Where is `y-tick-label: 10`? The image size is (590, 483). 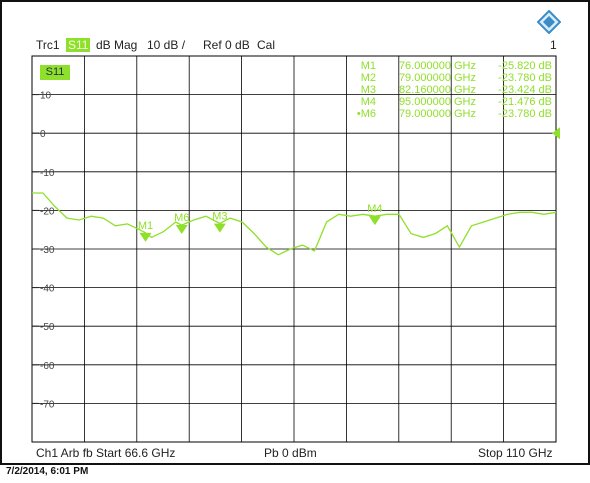 y-tick-label: 10 is located at coordinates (46, 96).